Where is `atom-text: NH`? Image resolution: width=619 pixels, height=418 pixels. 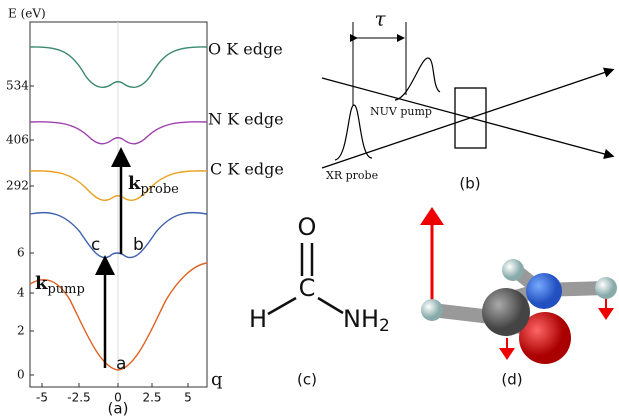 atom-text: NH is located at coordinates (361, 319).